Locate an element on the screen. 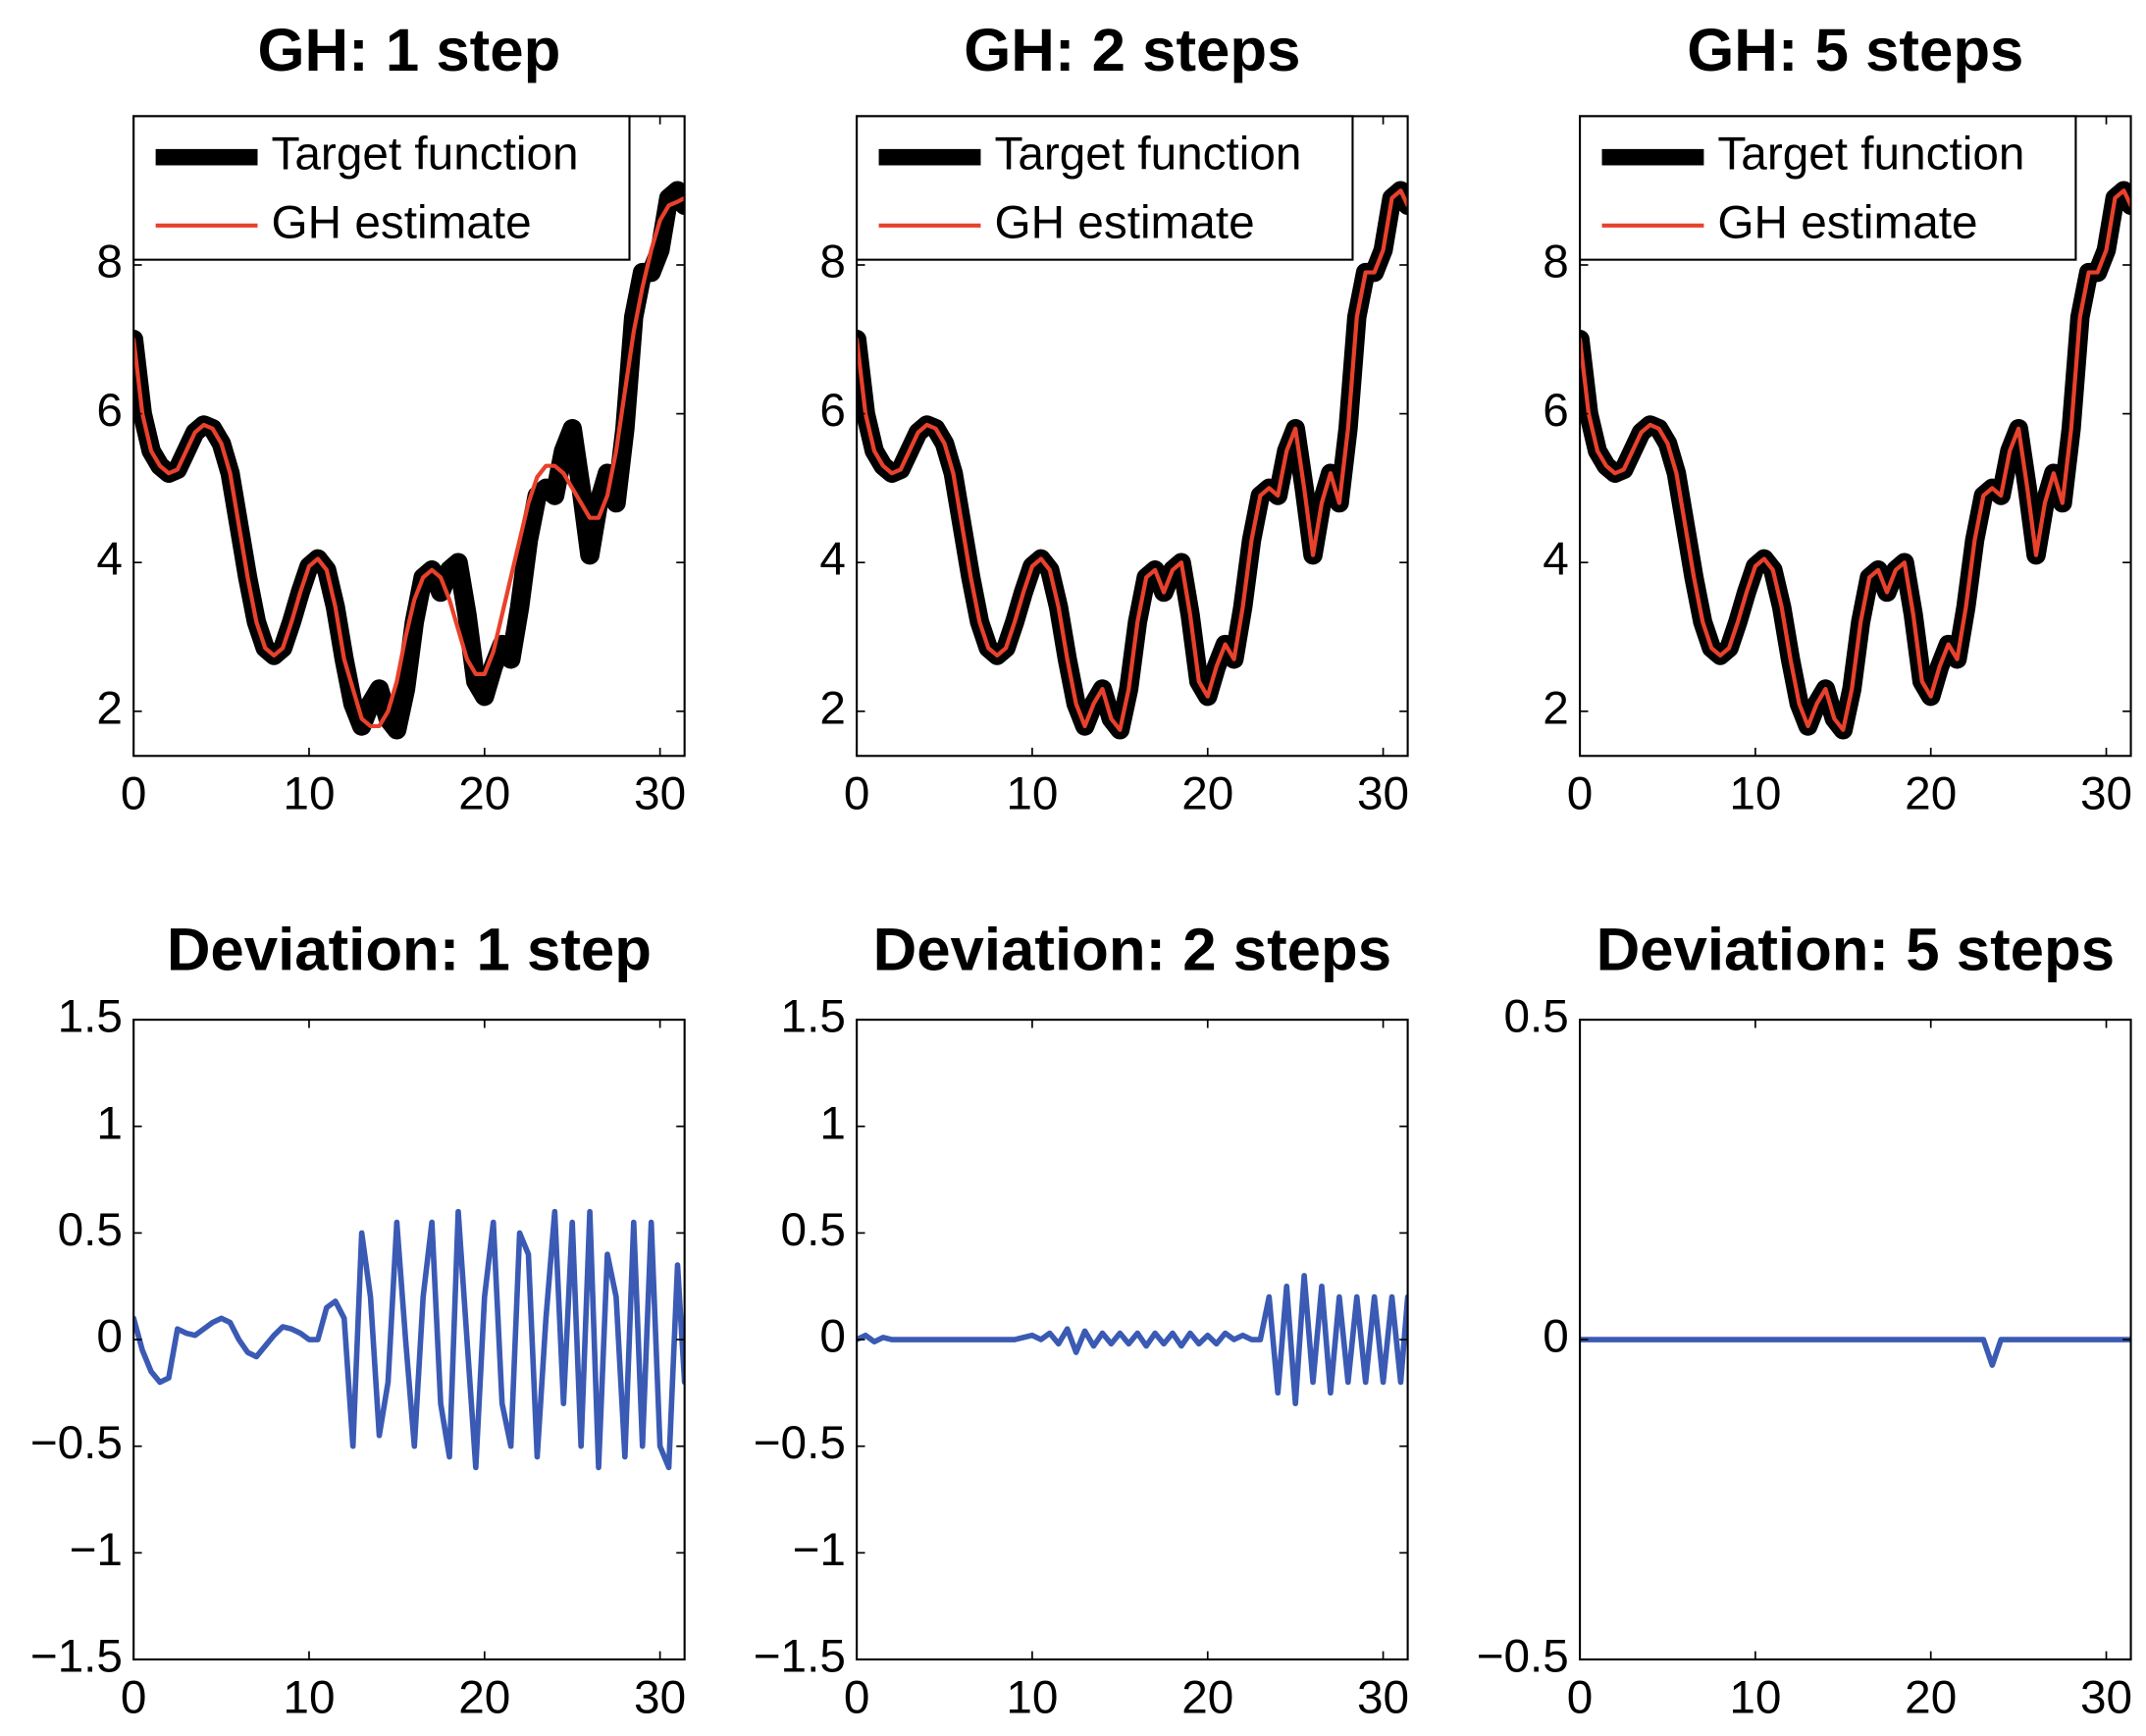 The image size is (2146, 1736). chart-title: GH: 1 step is located at coordinates (408, 50).